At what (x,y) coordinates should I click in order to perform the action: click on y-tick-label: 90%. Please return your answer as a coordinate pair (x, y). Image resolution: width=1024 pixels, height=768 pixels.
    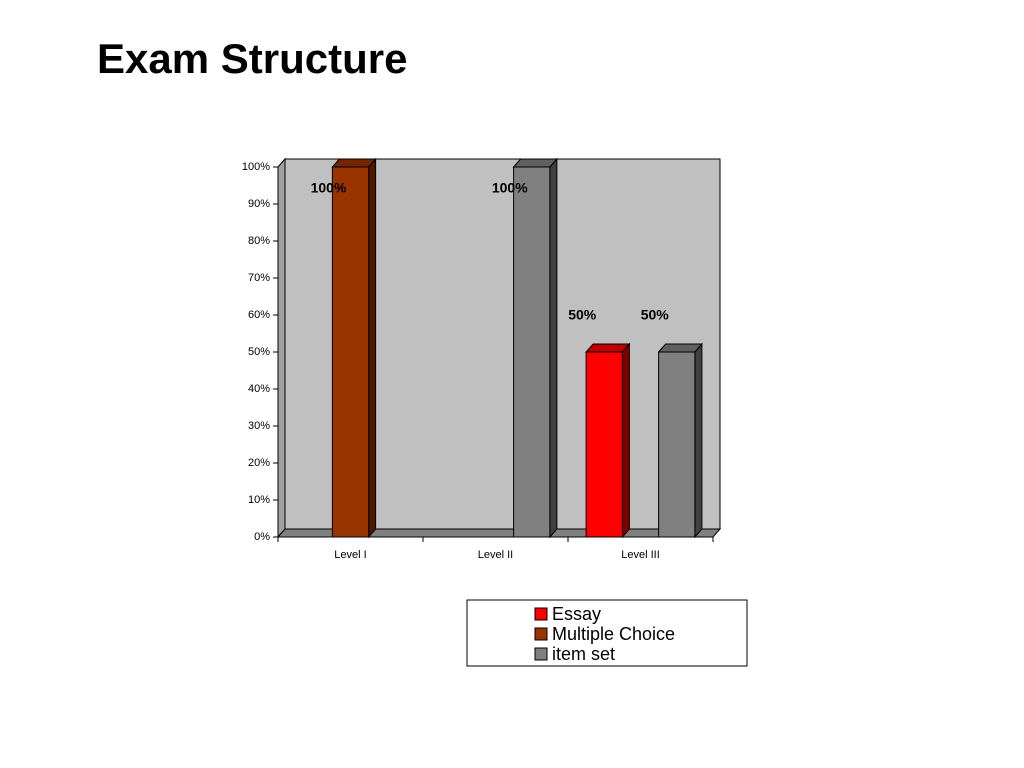
    Looking at the image, I should click on (259, 204).